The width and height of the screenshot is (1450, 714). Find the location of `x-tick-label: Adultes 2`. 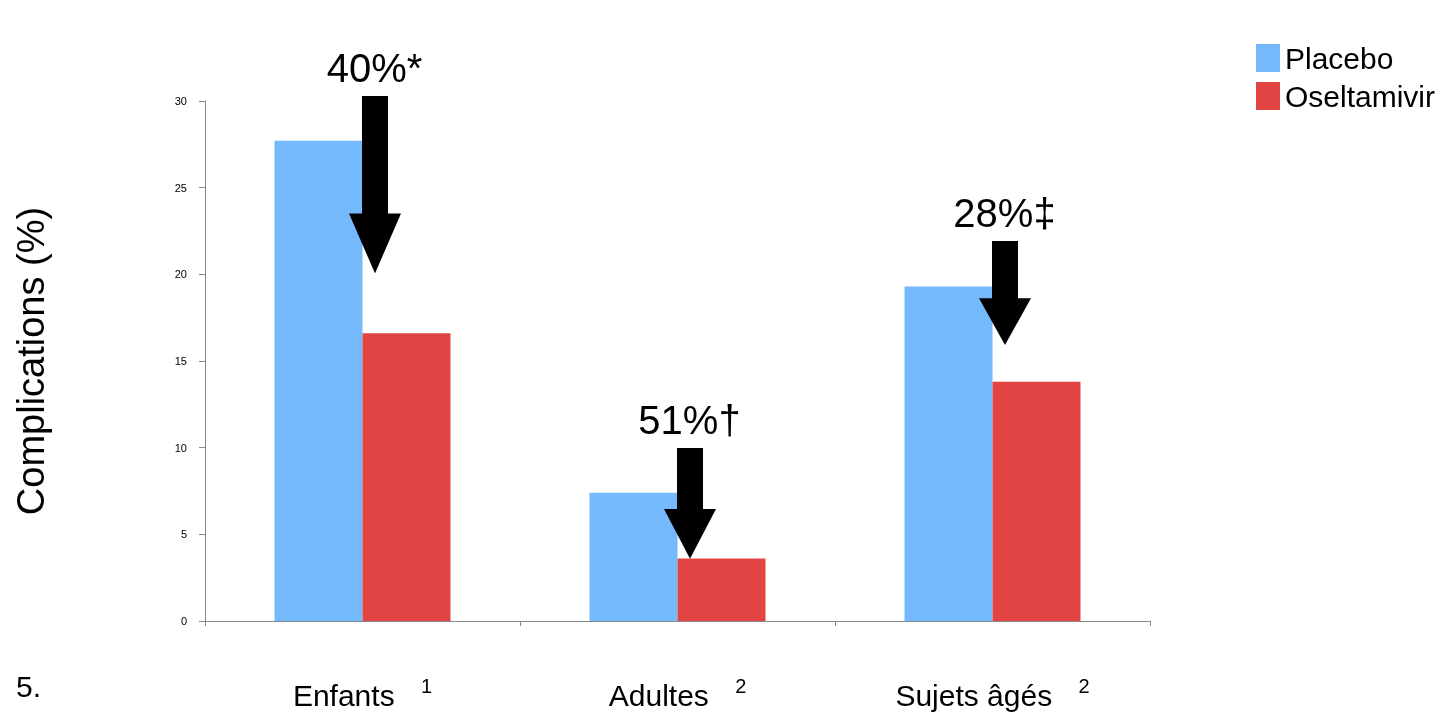

x-tick-label: Adultes 2 is located at coordinates (677, 693).